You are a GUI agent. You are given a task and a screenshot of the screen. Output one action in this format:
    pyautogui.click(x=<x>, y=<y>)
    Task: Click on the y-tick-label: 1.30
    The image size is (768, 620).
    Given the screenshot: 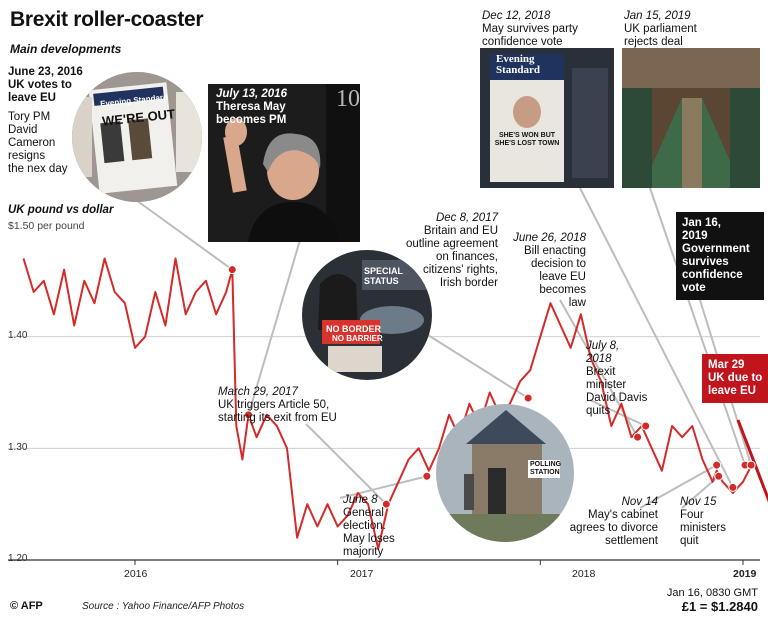 What is the action you would take?
    pyautogui.click(x=18, y=447)
    